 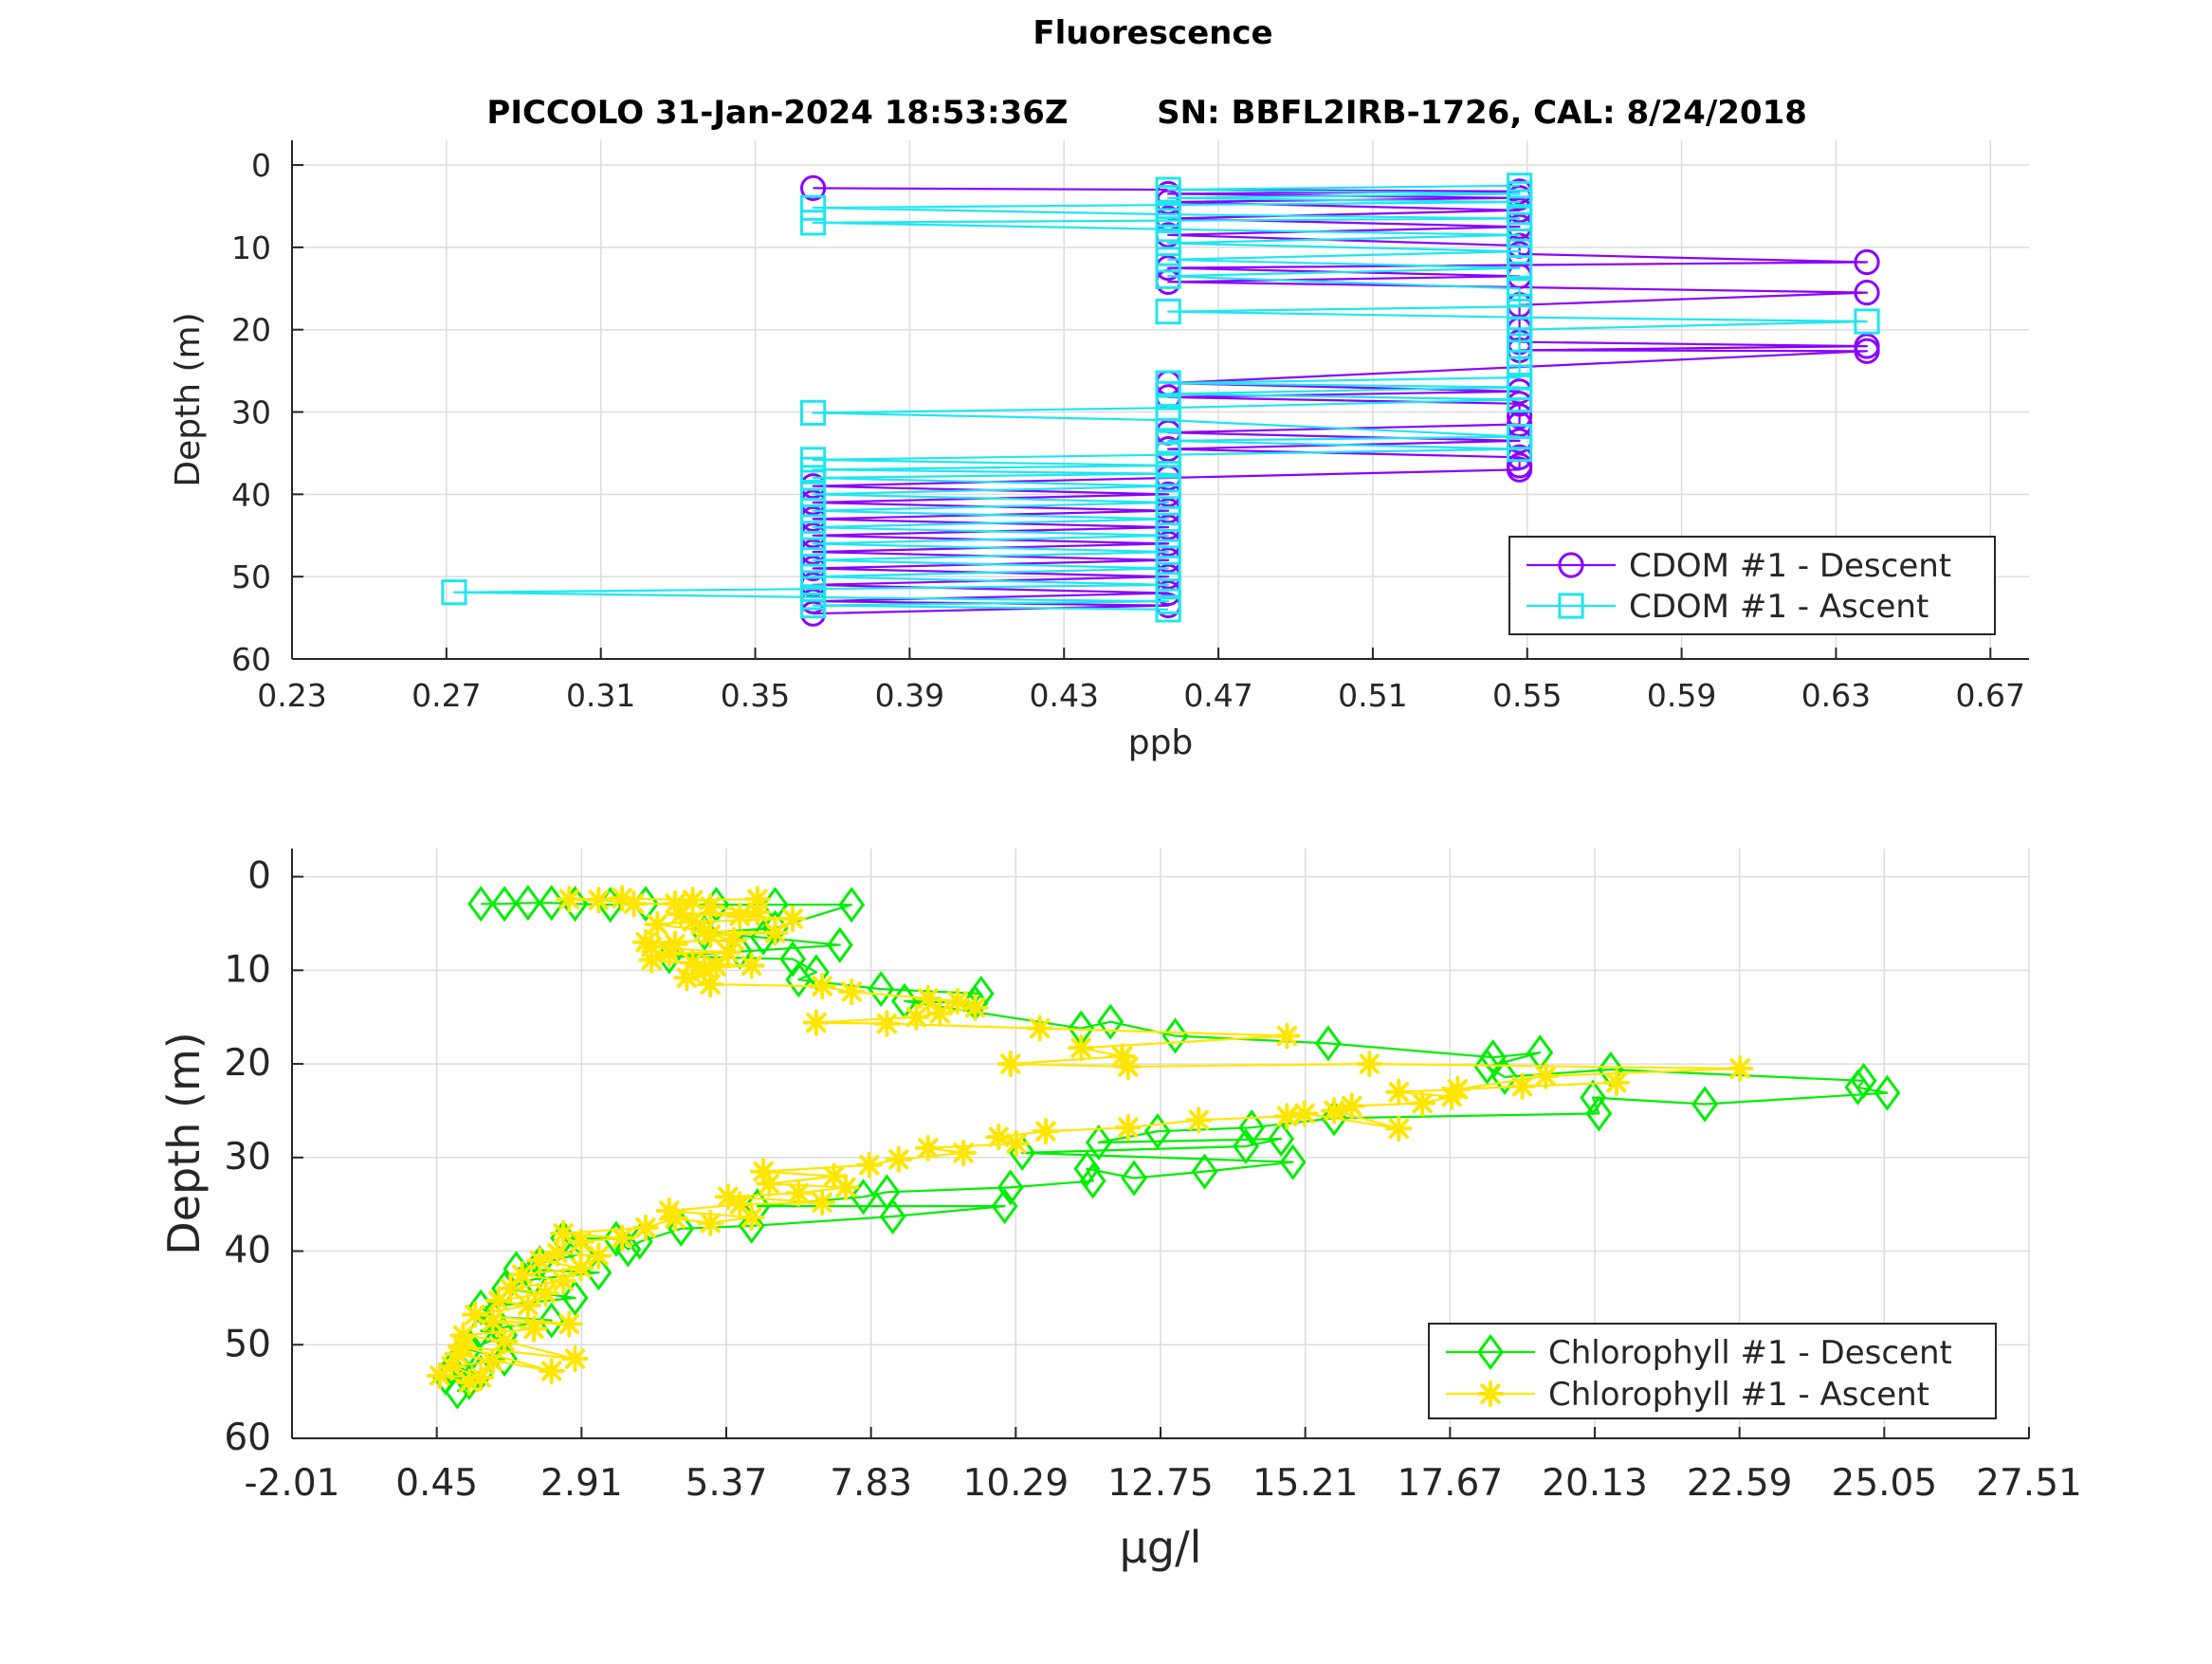 What do you see at coordinates (2029, 1483) in the screenshot?
I see `x-tick-label: 27.51` at bounding box center [2029, 1483].